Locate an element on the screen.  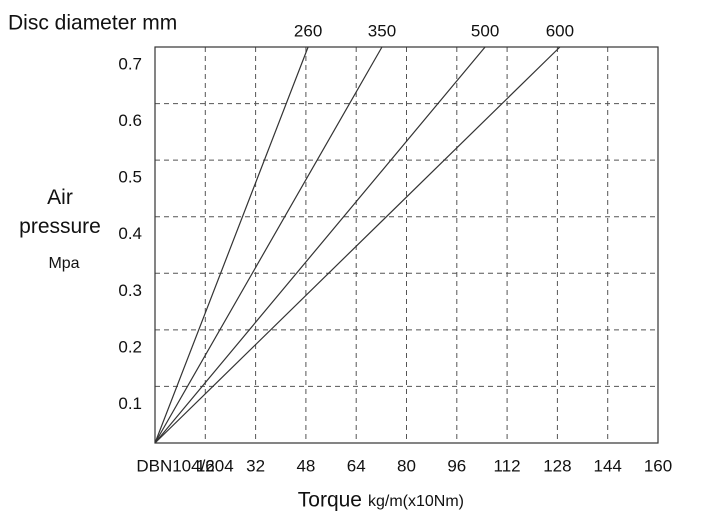
x-tick-label: 144 is located at coordinates (608, 465).